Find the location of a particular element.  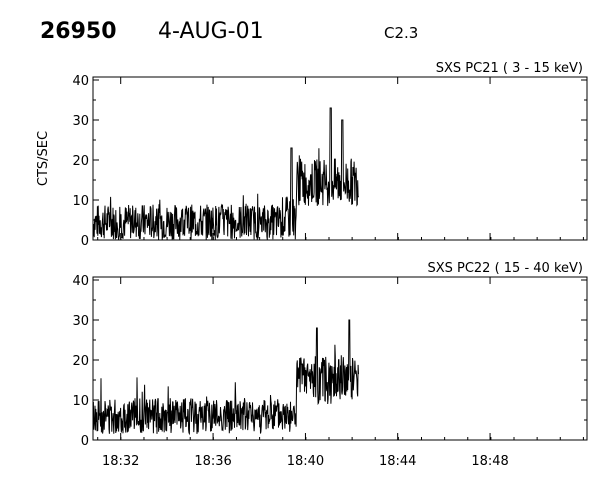

goes-class-label: C2.3 is located at coordinates (401, 33).